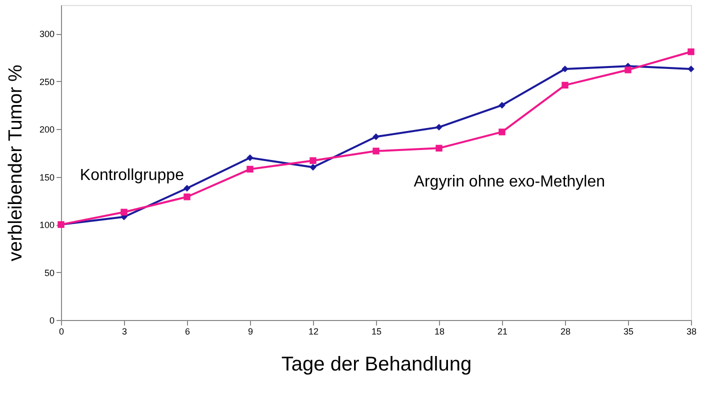 The image size is (725, 403). Describe the element at coordinates (46, 225) in the screenshot. I see `y-tick-label: 100` at that location.